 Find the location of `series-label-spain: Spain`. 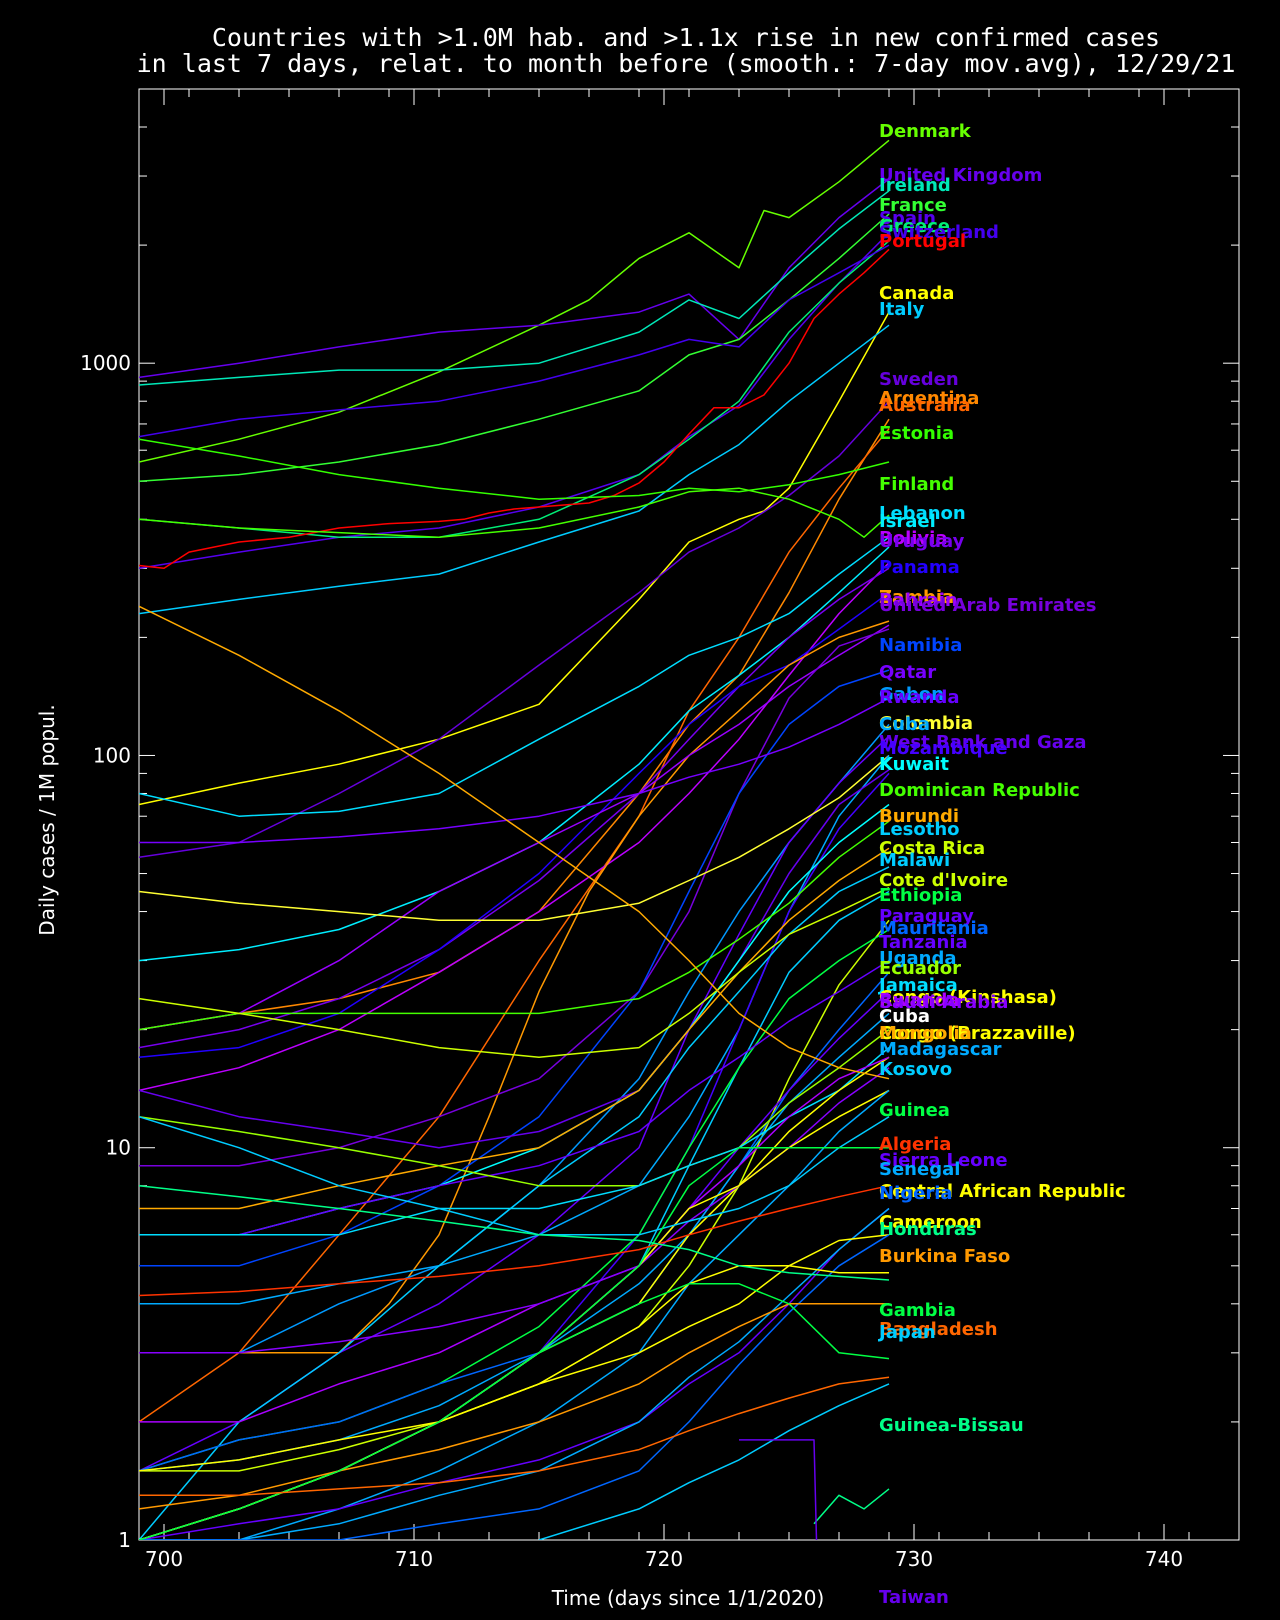

series-label-spain: Spain is located at coordinates (907, 218).